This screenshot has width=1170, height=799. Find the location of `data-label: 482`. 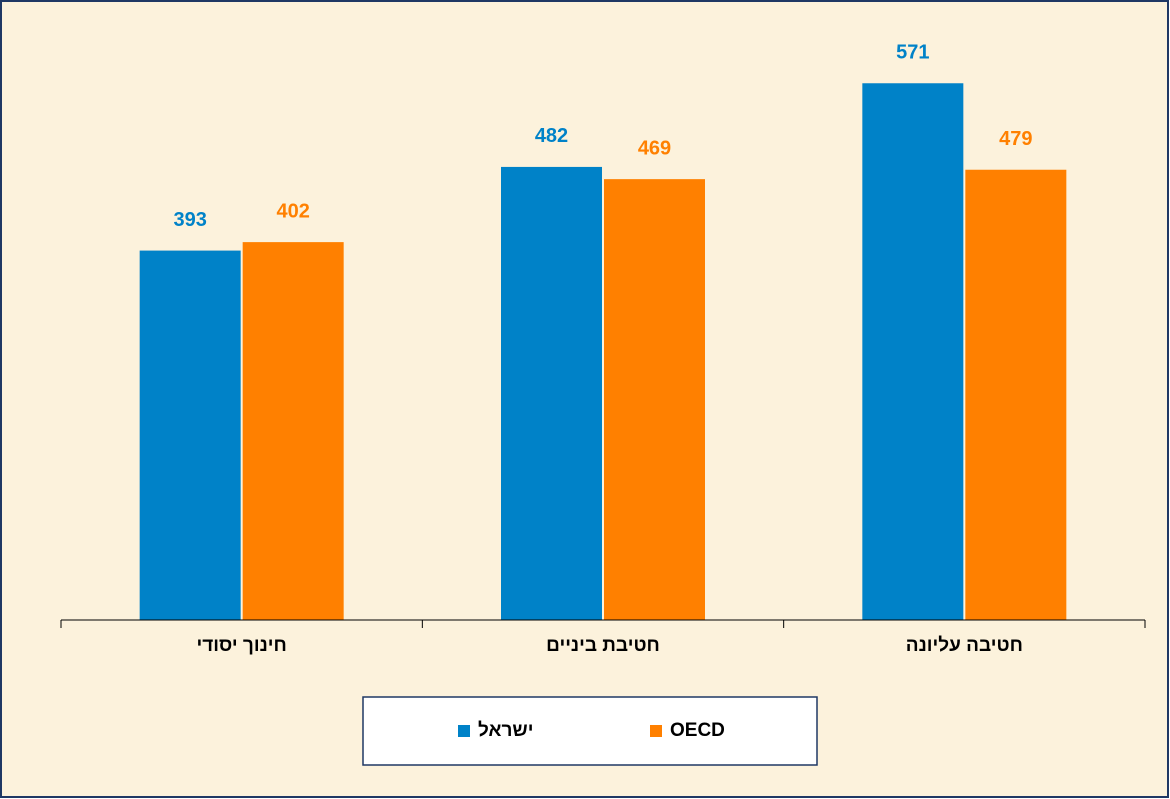

data-label: 482 is located at coordinates (551, 136).